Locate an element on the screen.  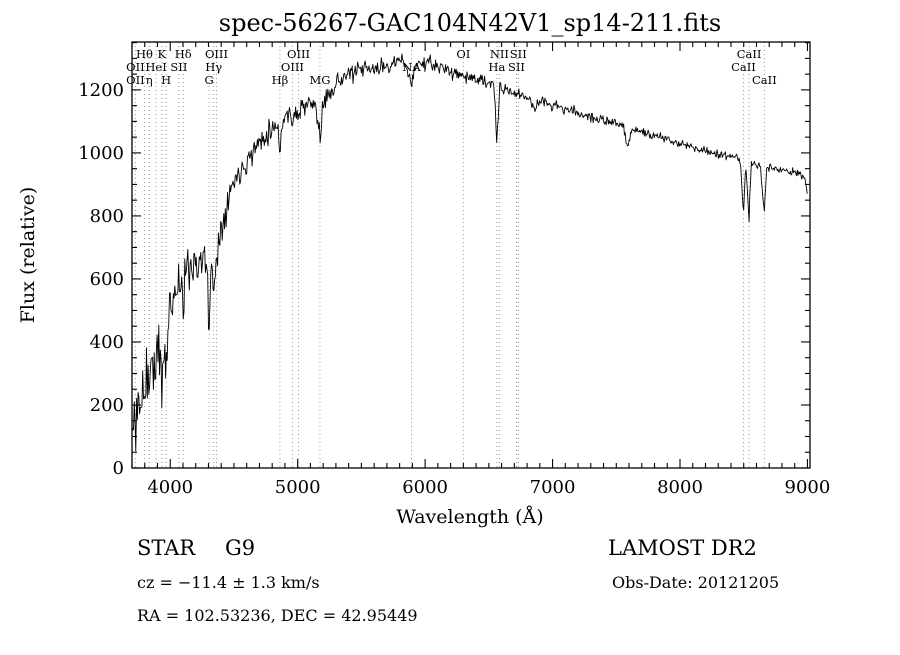
x-tick-label: 8000 is located at coordinates (680, 487).